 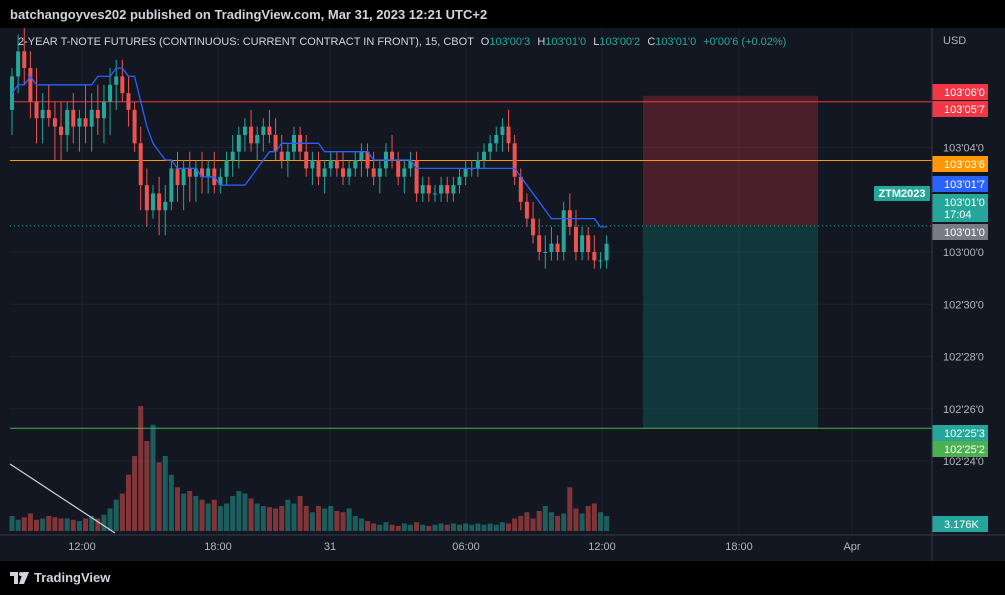 What do you see at coordinates (309, 468) in the screenshot?
I see `volume-bars` at bounding box center [309, 468].